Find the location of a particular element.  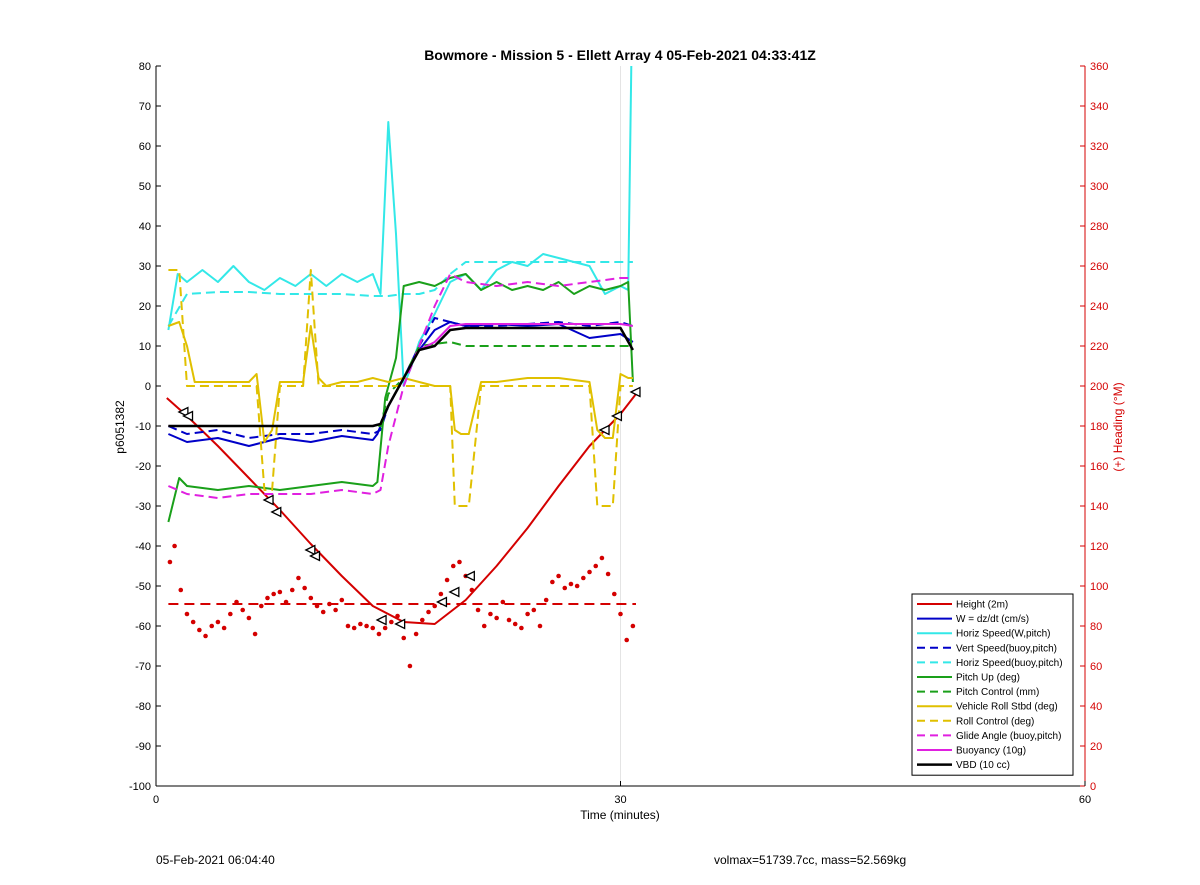

y-tick-label: -90 is located at coordinates (143, 747).